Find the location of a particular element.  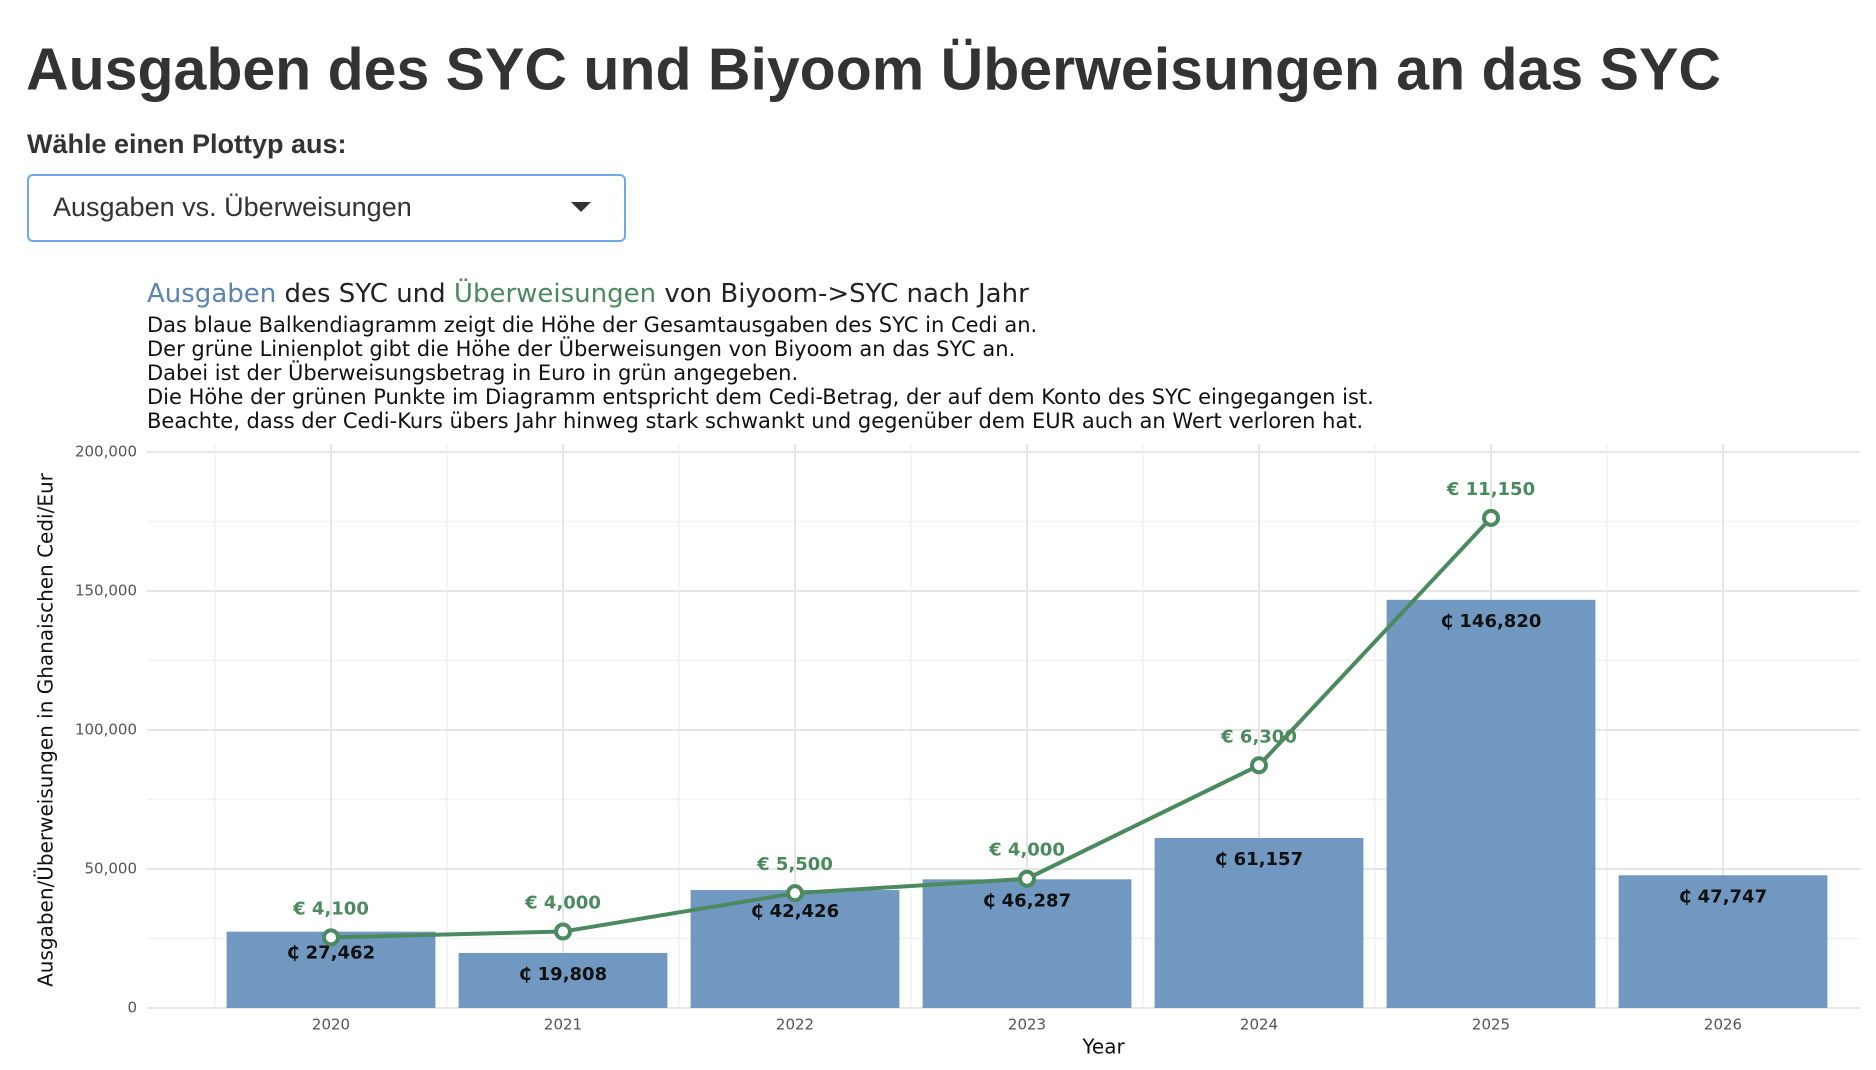

title-part: des SYC und is located at coordinates (365, 294).